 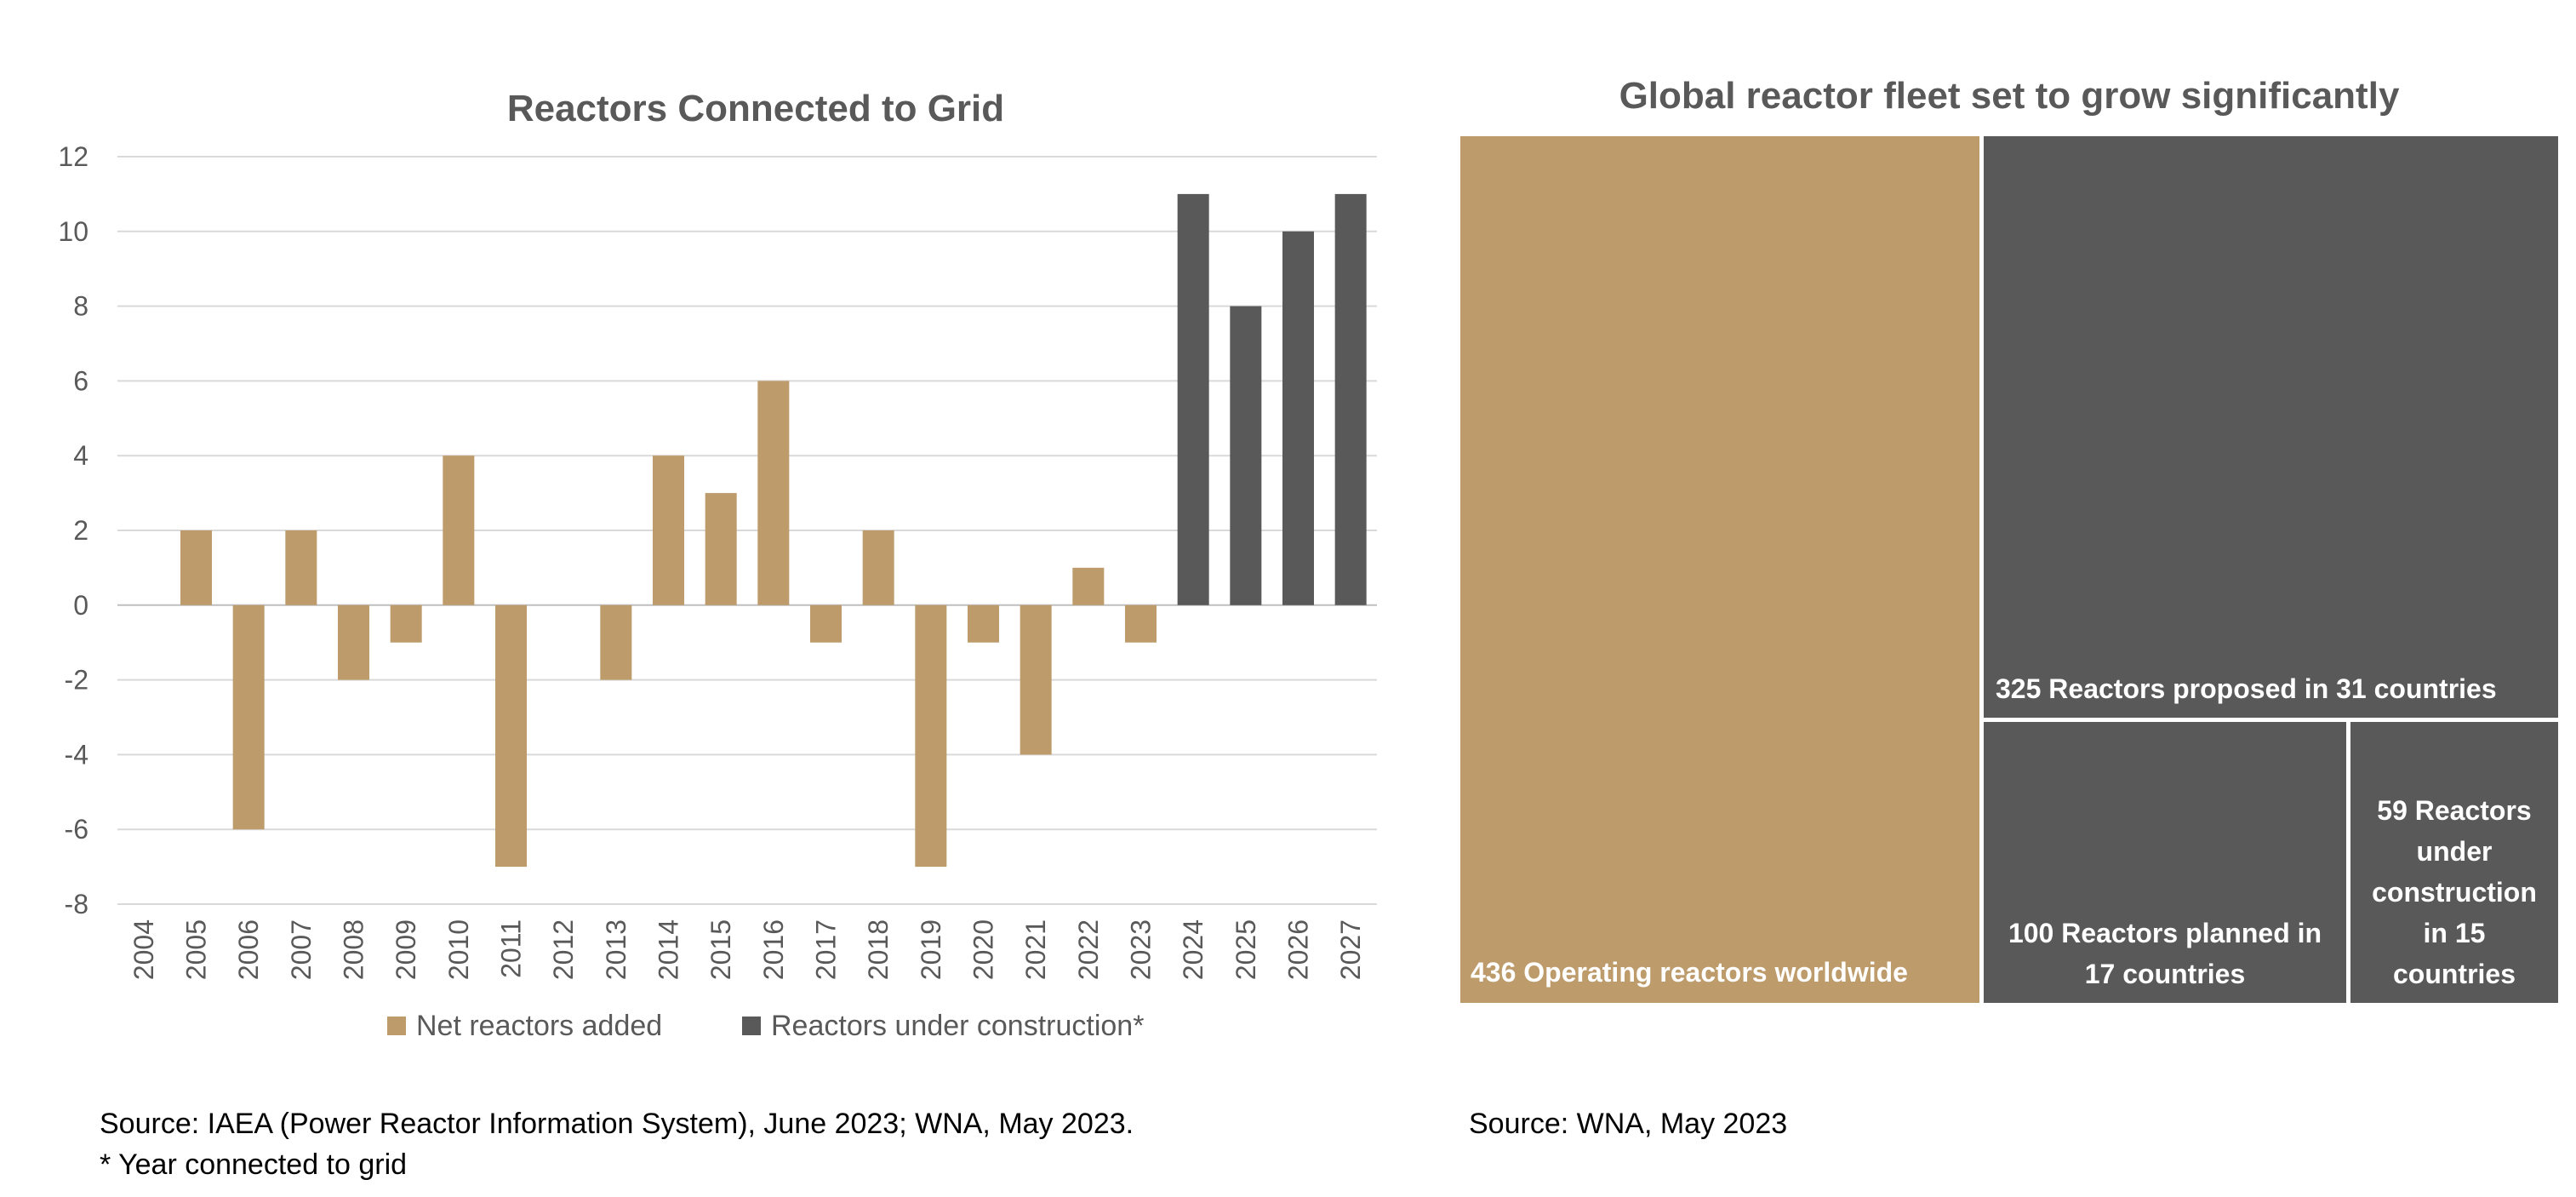 What do you see at coordinates (616, 642) in the screenshot?
I see `bar-net-added-2013` at bounding box center [616, 642].